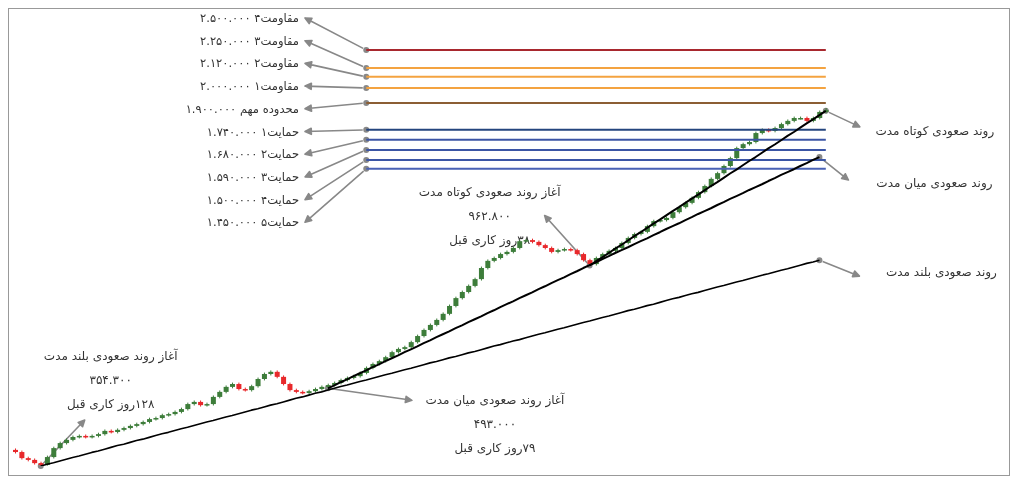  What do you see at coordinates (252, 154) in the screenshot?
I see `ref-line-label: حمایت۲ ۱.۶۸۰.۰۰۰` at bounding box center [252, 154].